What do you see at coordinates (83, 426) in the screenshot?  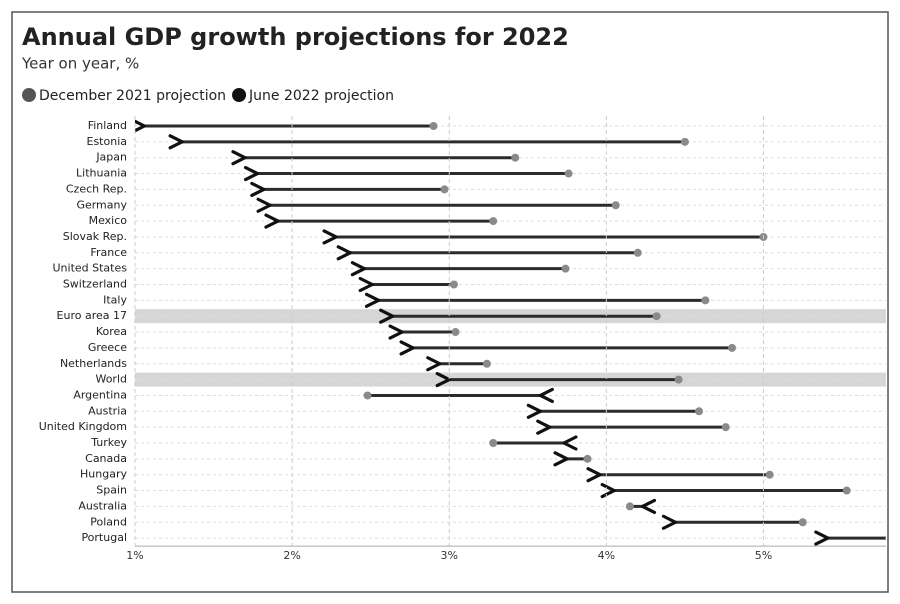 I see `y-tick-label: United Kingdom` at bounding box center [83, 426].